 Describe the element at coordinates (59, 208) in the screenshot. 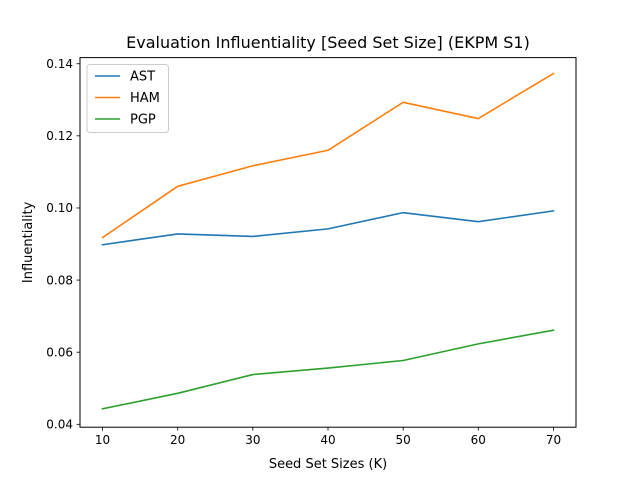

I see `y-tick-label: 0.10` at that location.